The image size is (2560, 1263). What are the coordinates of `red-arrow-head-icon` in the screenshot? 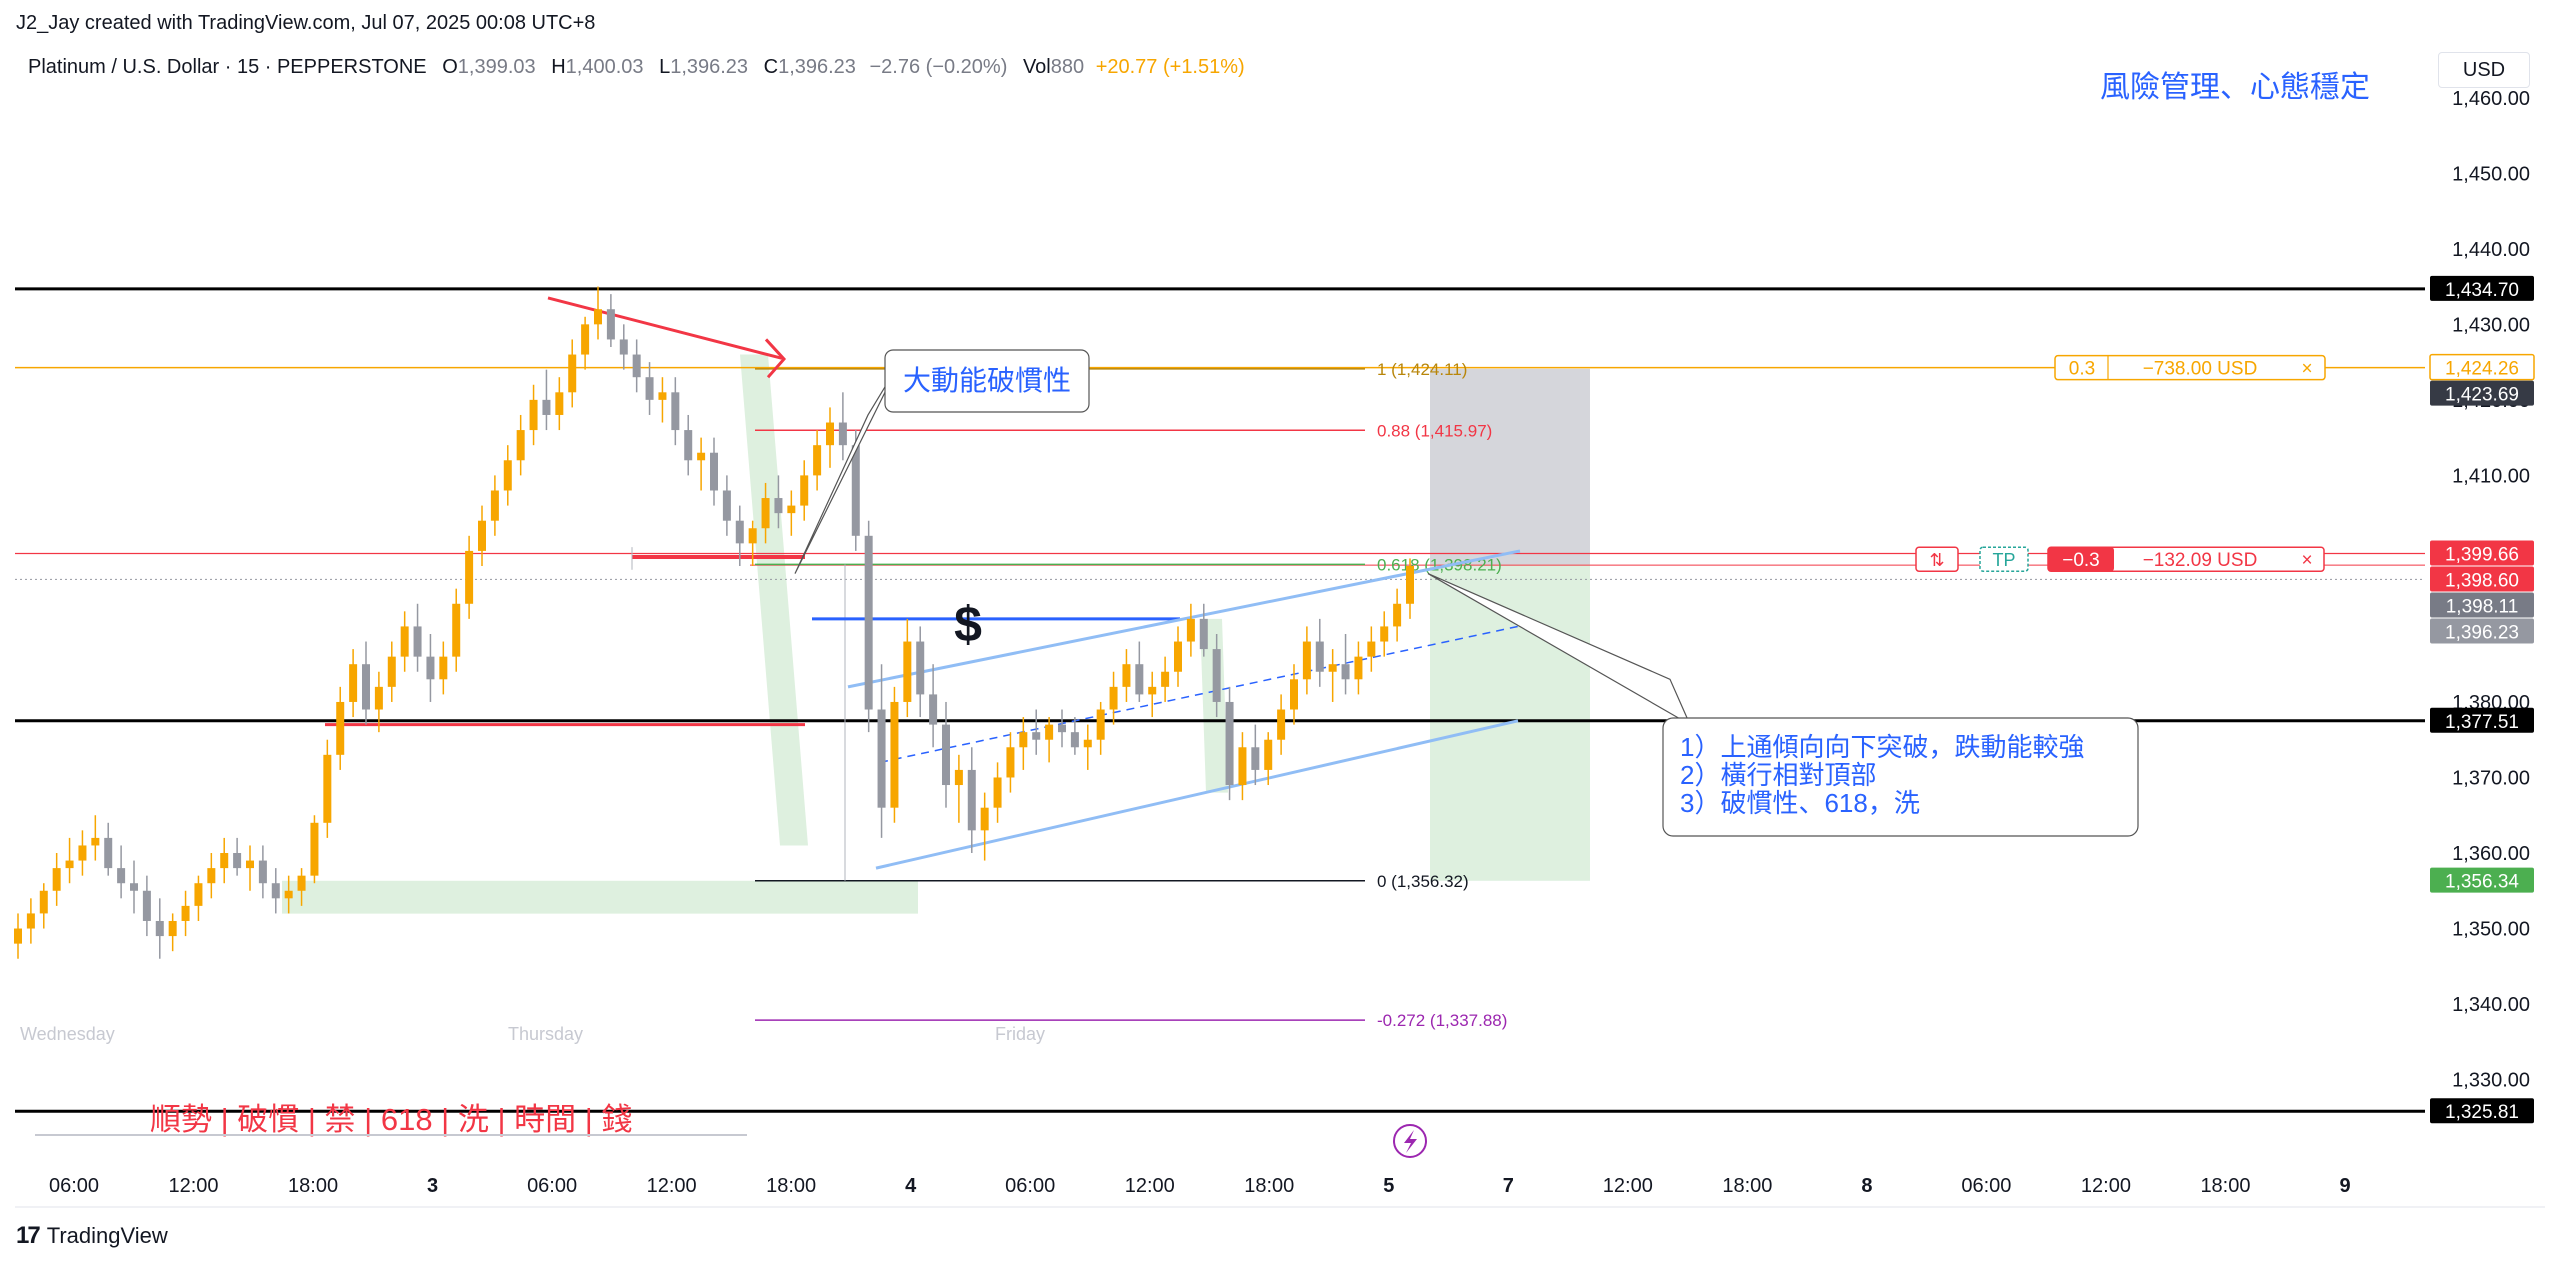 It's located at (775, 358).